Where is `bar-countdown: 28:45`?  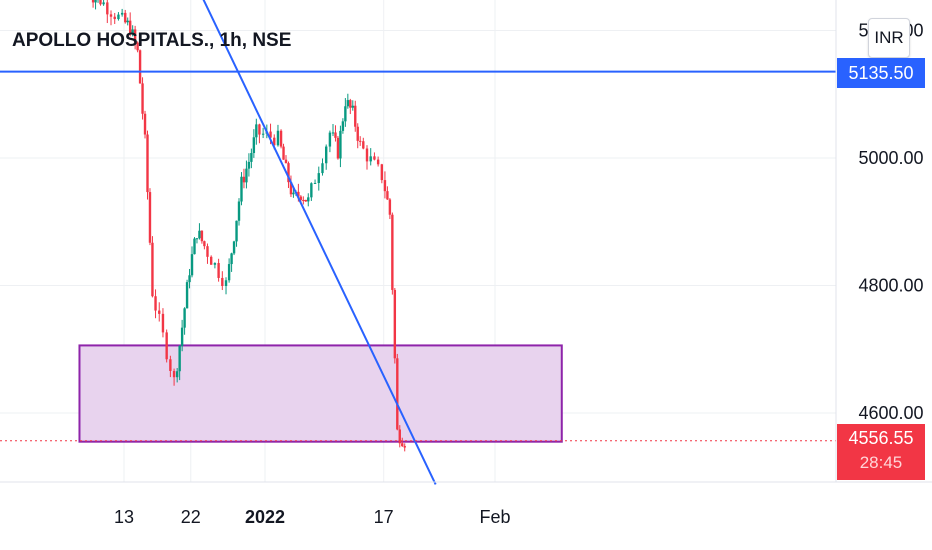 bar-countdown: 28:45 is located at coordinates (881, 463).